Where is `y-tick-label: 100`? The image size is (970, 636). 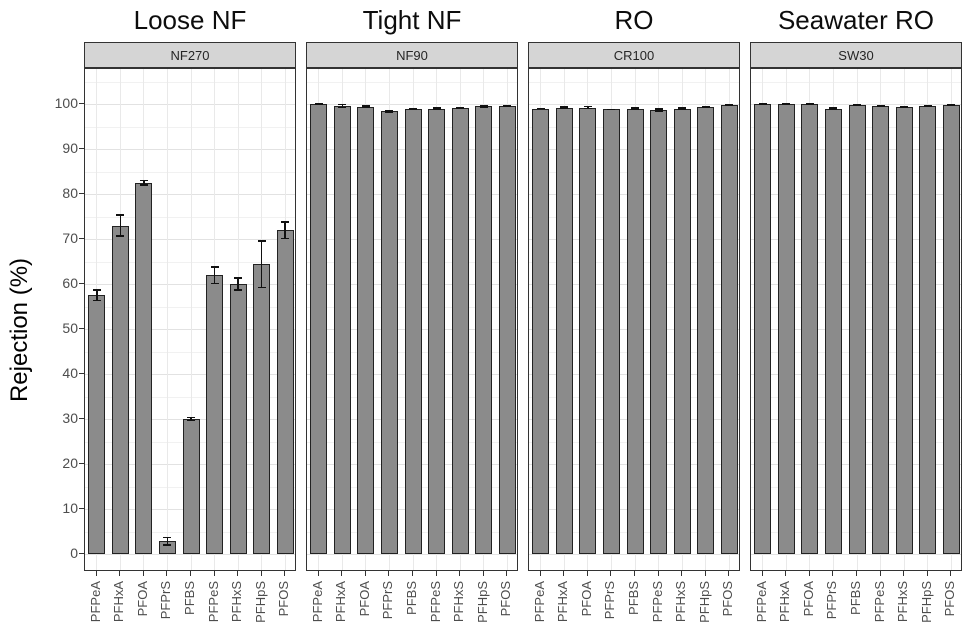 y-tick-label: 100 is located at coordinates (66, 103).